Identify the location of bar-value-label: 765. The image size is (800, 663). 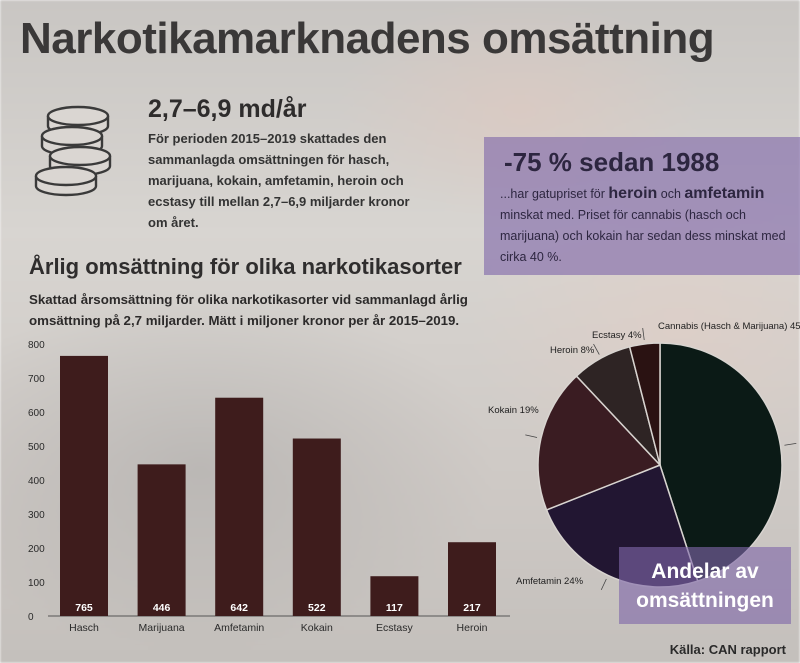
(84, 608).